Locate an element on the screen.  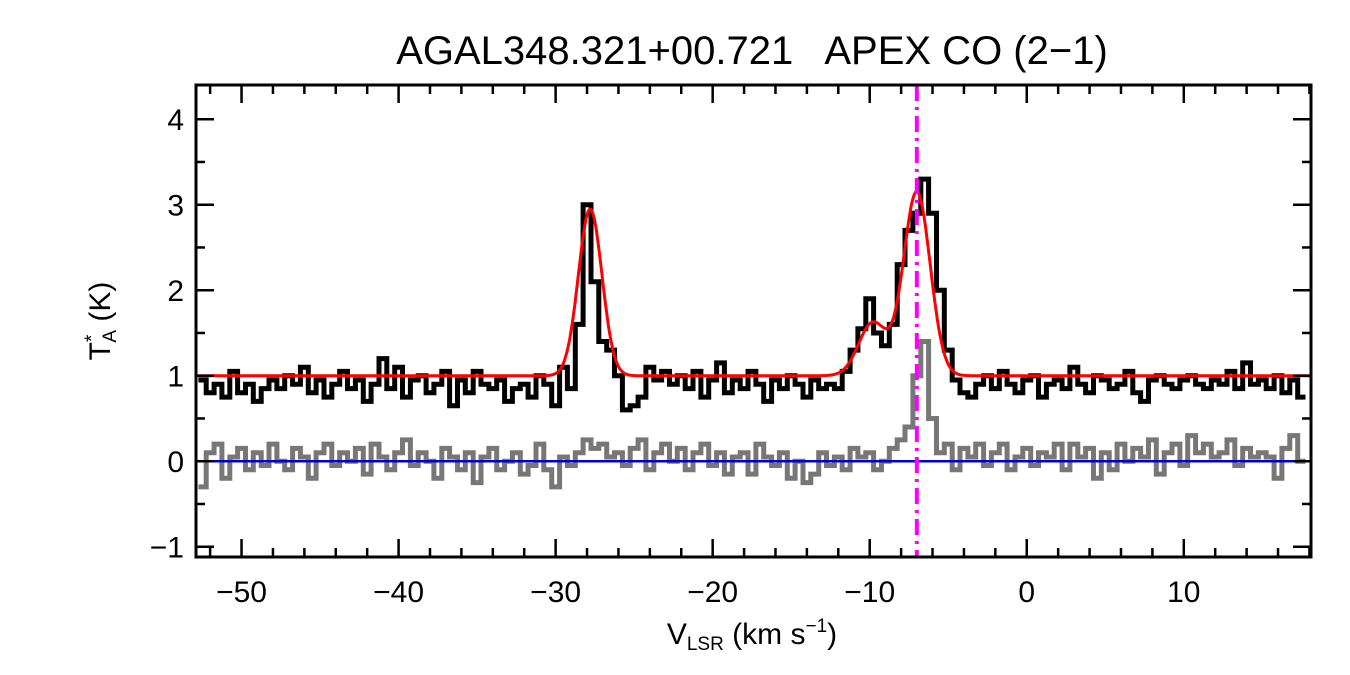
x-axis-label: VLSR (km s−1) is located at coordinates (752, 635).